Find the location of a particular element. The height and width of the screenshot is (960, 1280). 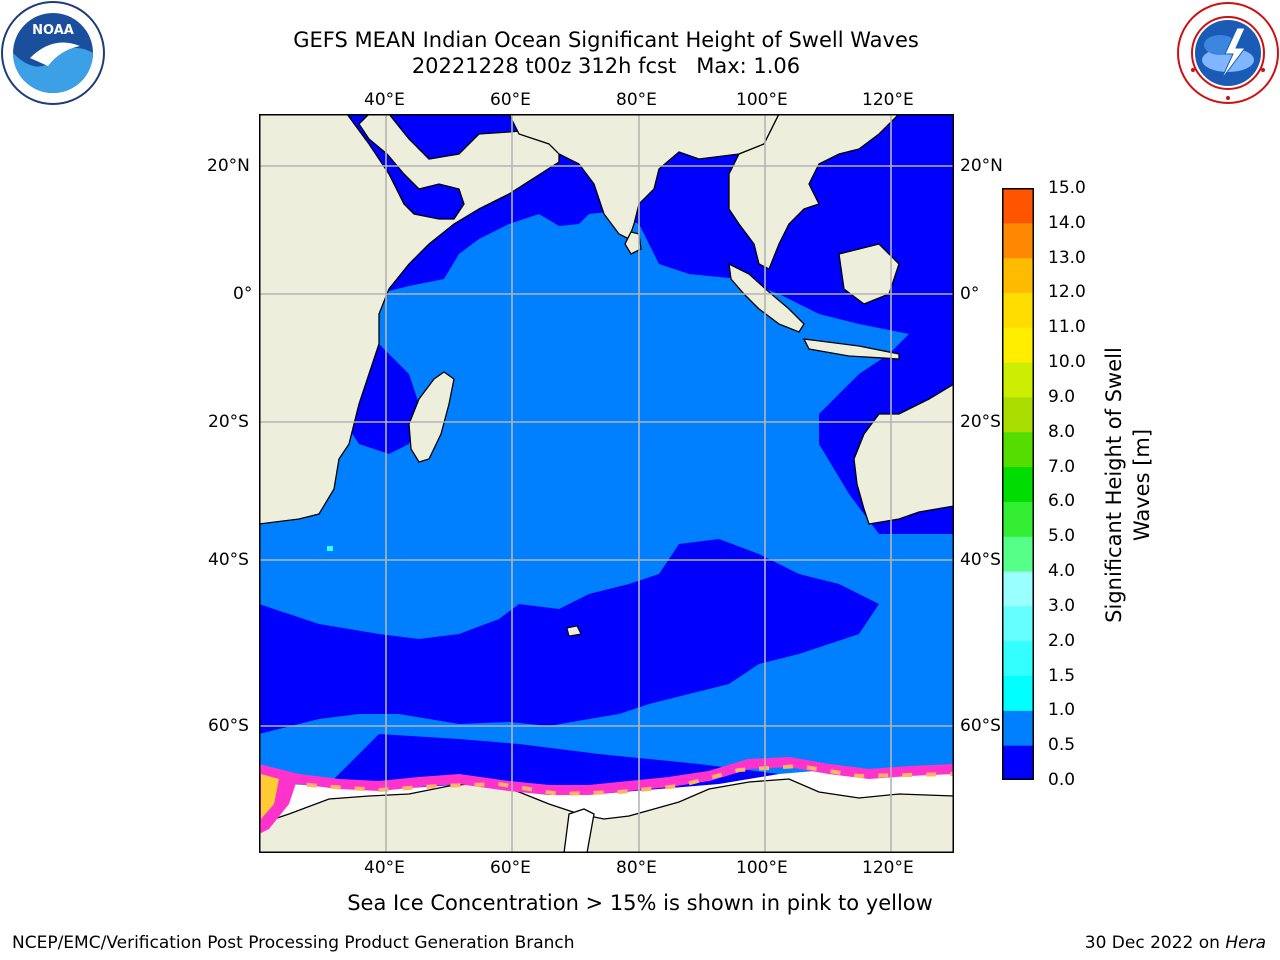

lat-label-left: 40°S is located at coordinates (228, 560).